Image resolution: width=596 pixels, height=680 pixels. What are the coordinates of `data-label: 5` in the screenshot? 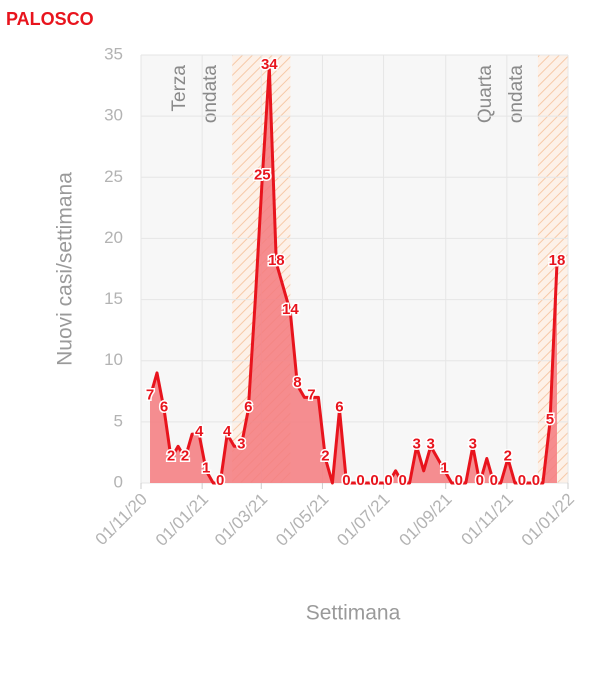 It's located at (550, 419).